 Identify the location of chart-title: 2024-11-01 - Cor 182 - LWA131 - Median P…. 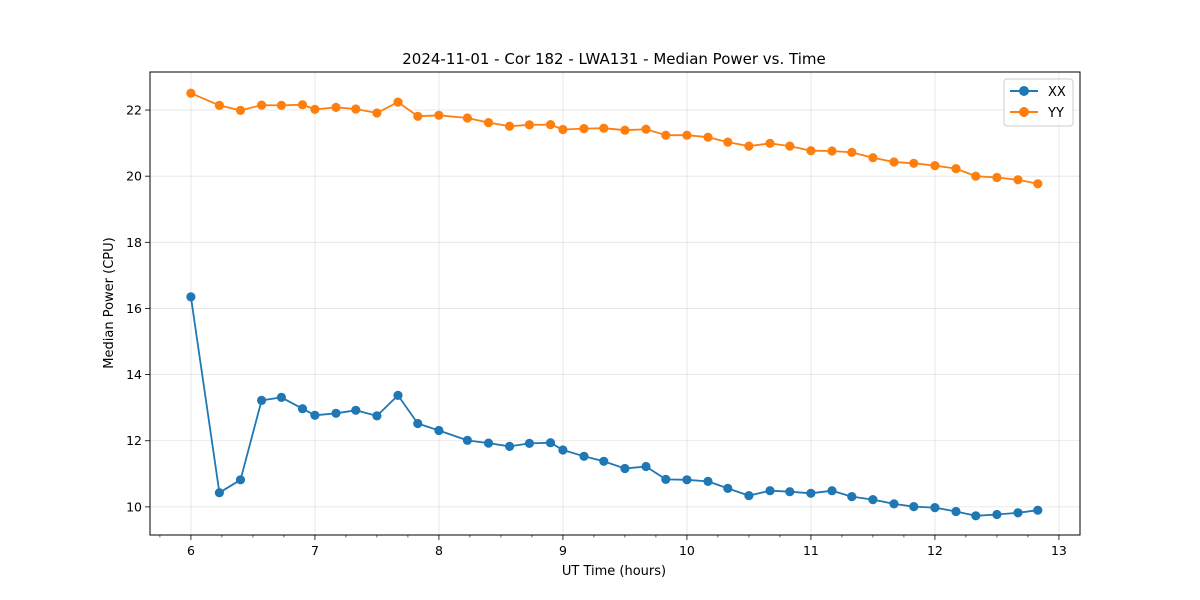
(614, 59).